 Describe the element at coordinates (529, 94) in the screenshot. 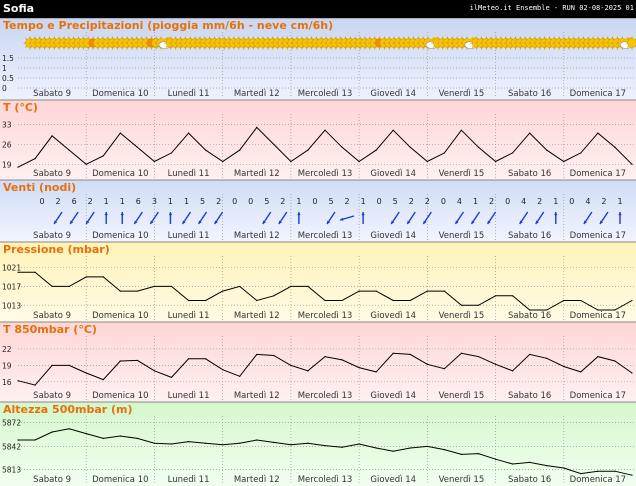

I see `precip-day-label: Sabato 16` at that location.